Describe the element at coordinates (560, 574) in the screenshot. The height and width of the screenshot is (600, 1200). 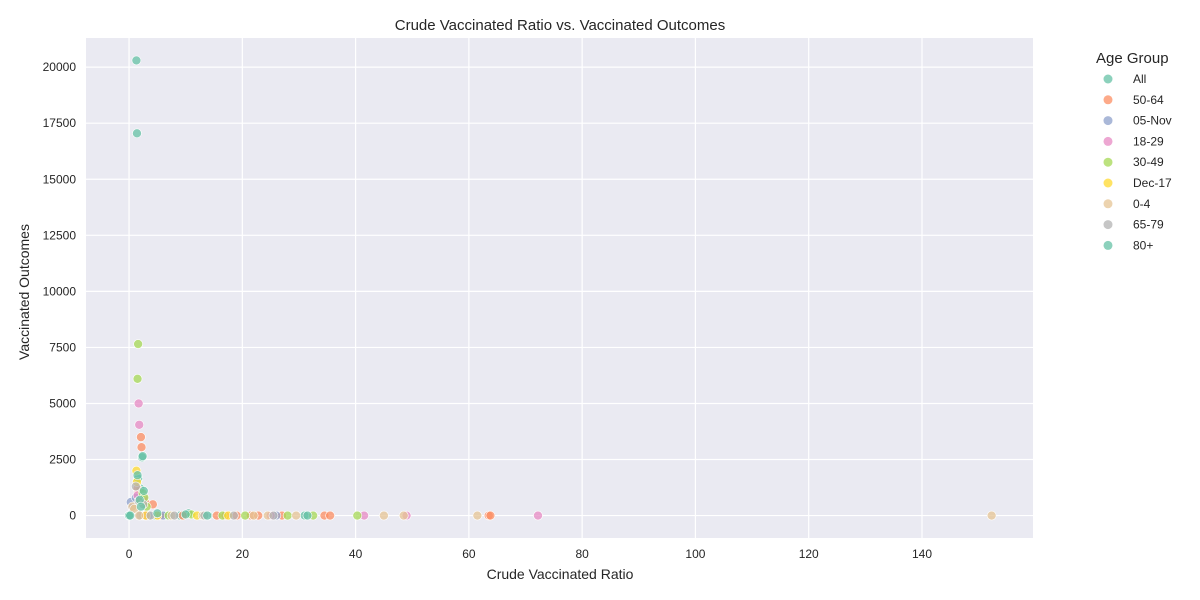
I see `x-axis-label: Crude Vaccinated Ratio` at that location.